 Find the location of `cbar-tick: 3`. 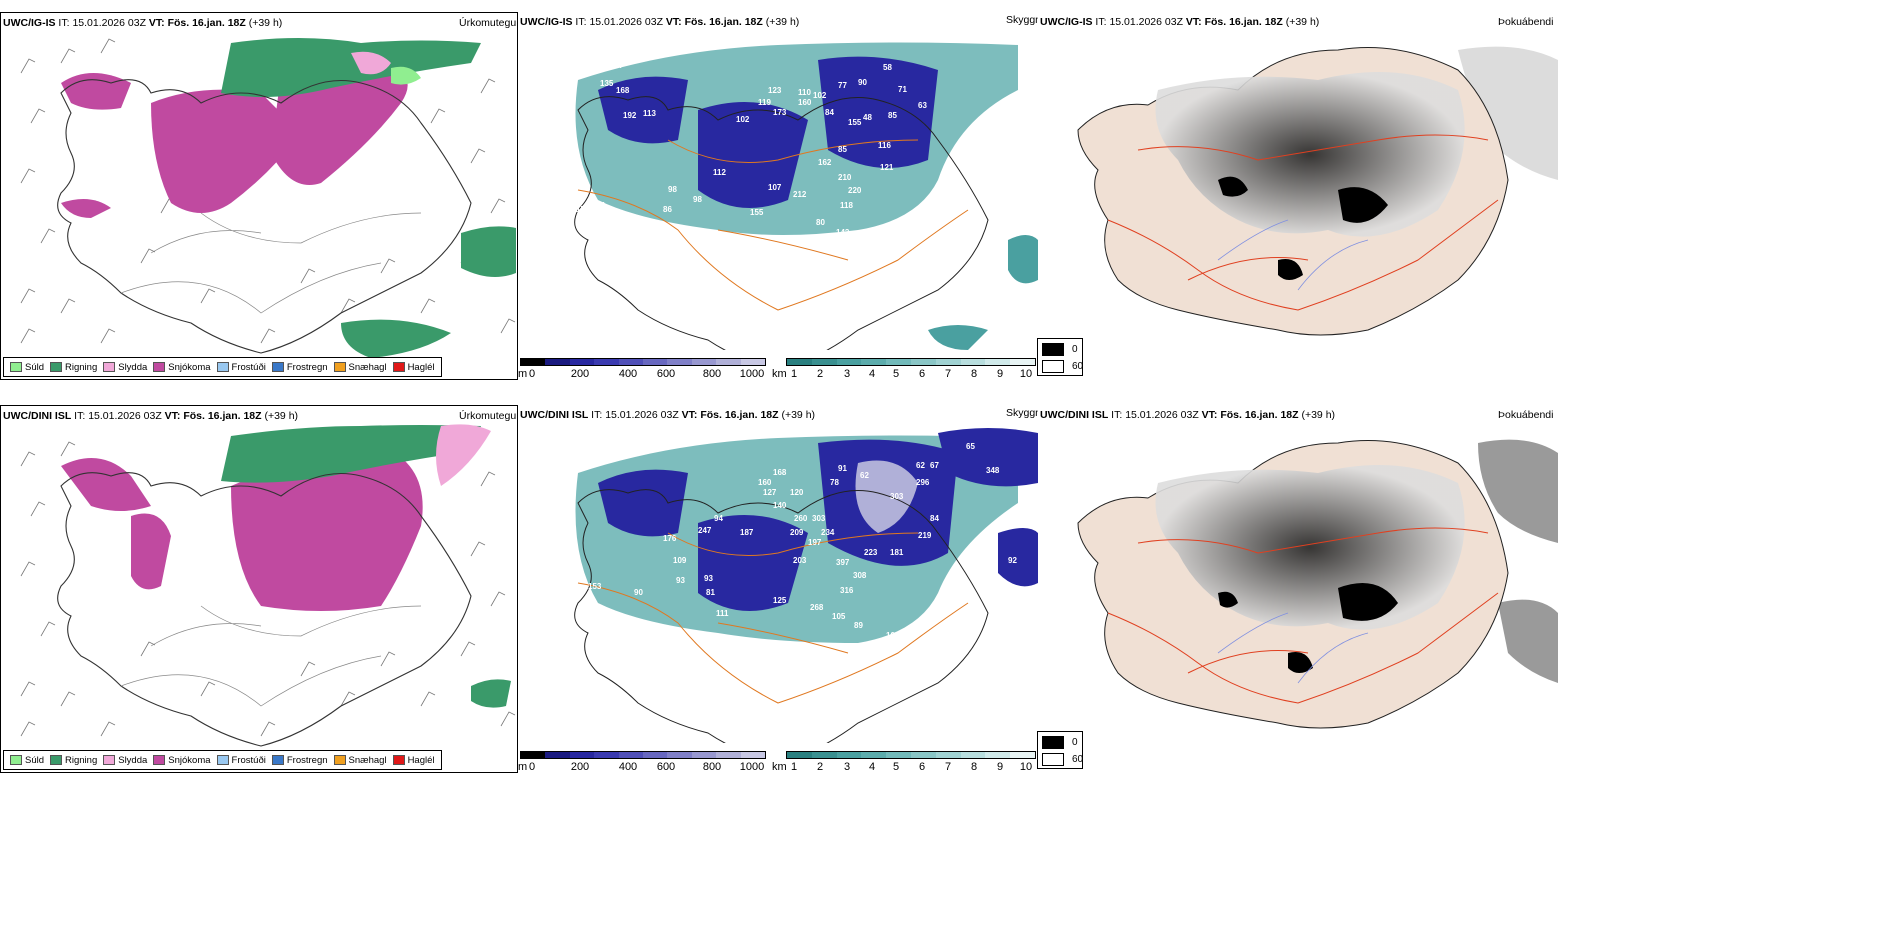

cbar-tick: 3 is located at coordinates (847, 767).